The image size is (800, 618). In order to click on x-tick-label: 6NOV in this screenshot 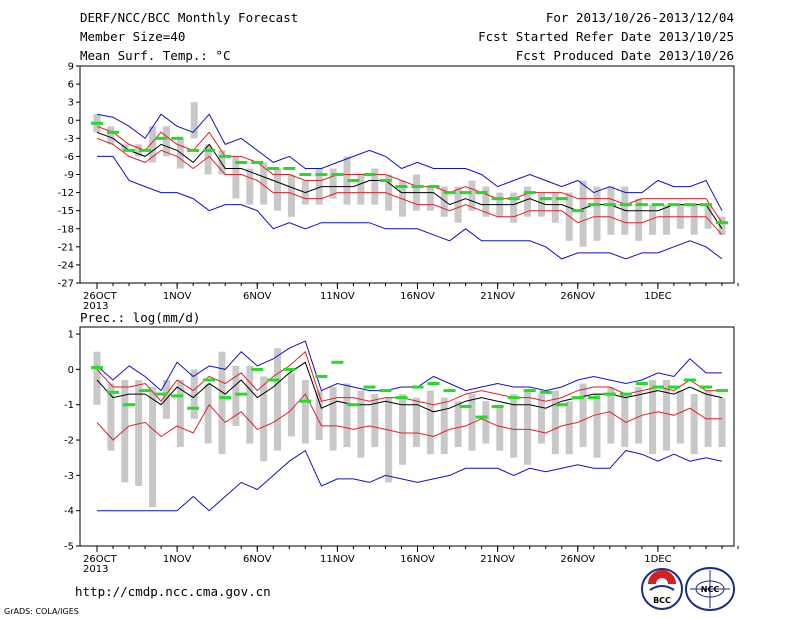, I will do `click(257, 559)`.